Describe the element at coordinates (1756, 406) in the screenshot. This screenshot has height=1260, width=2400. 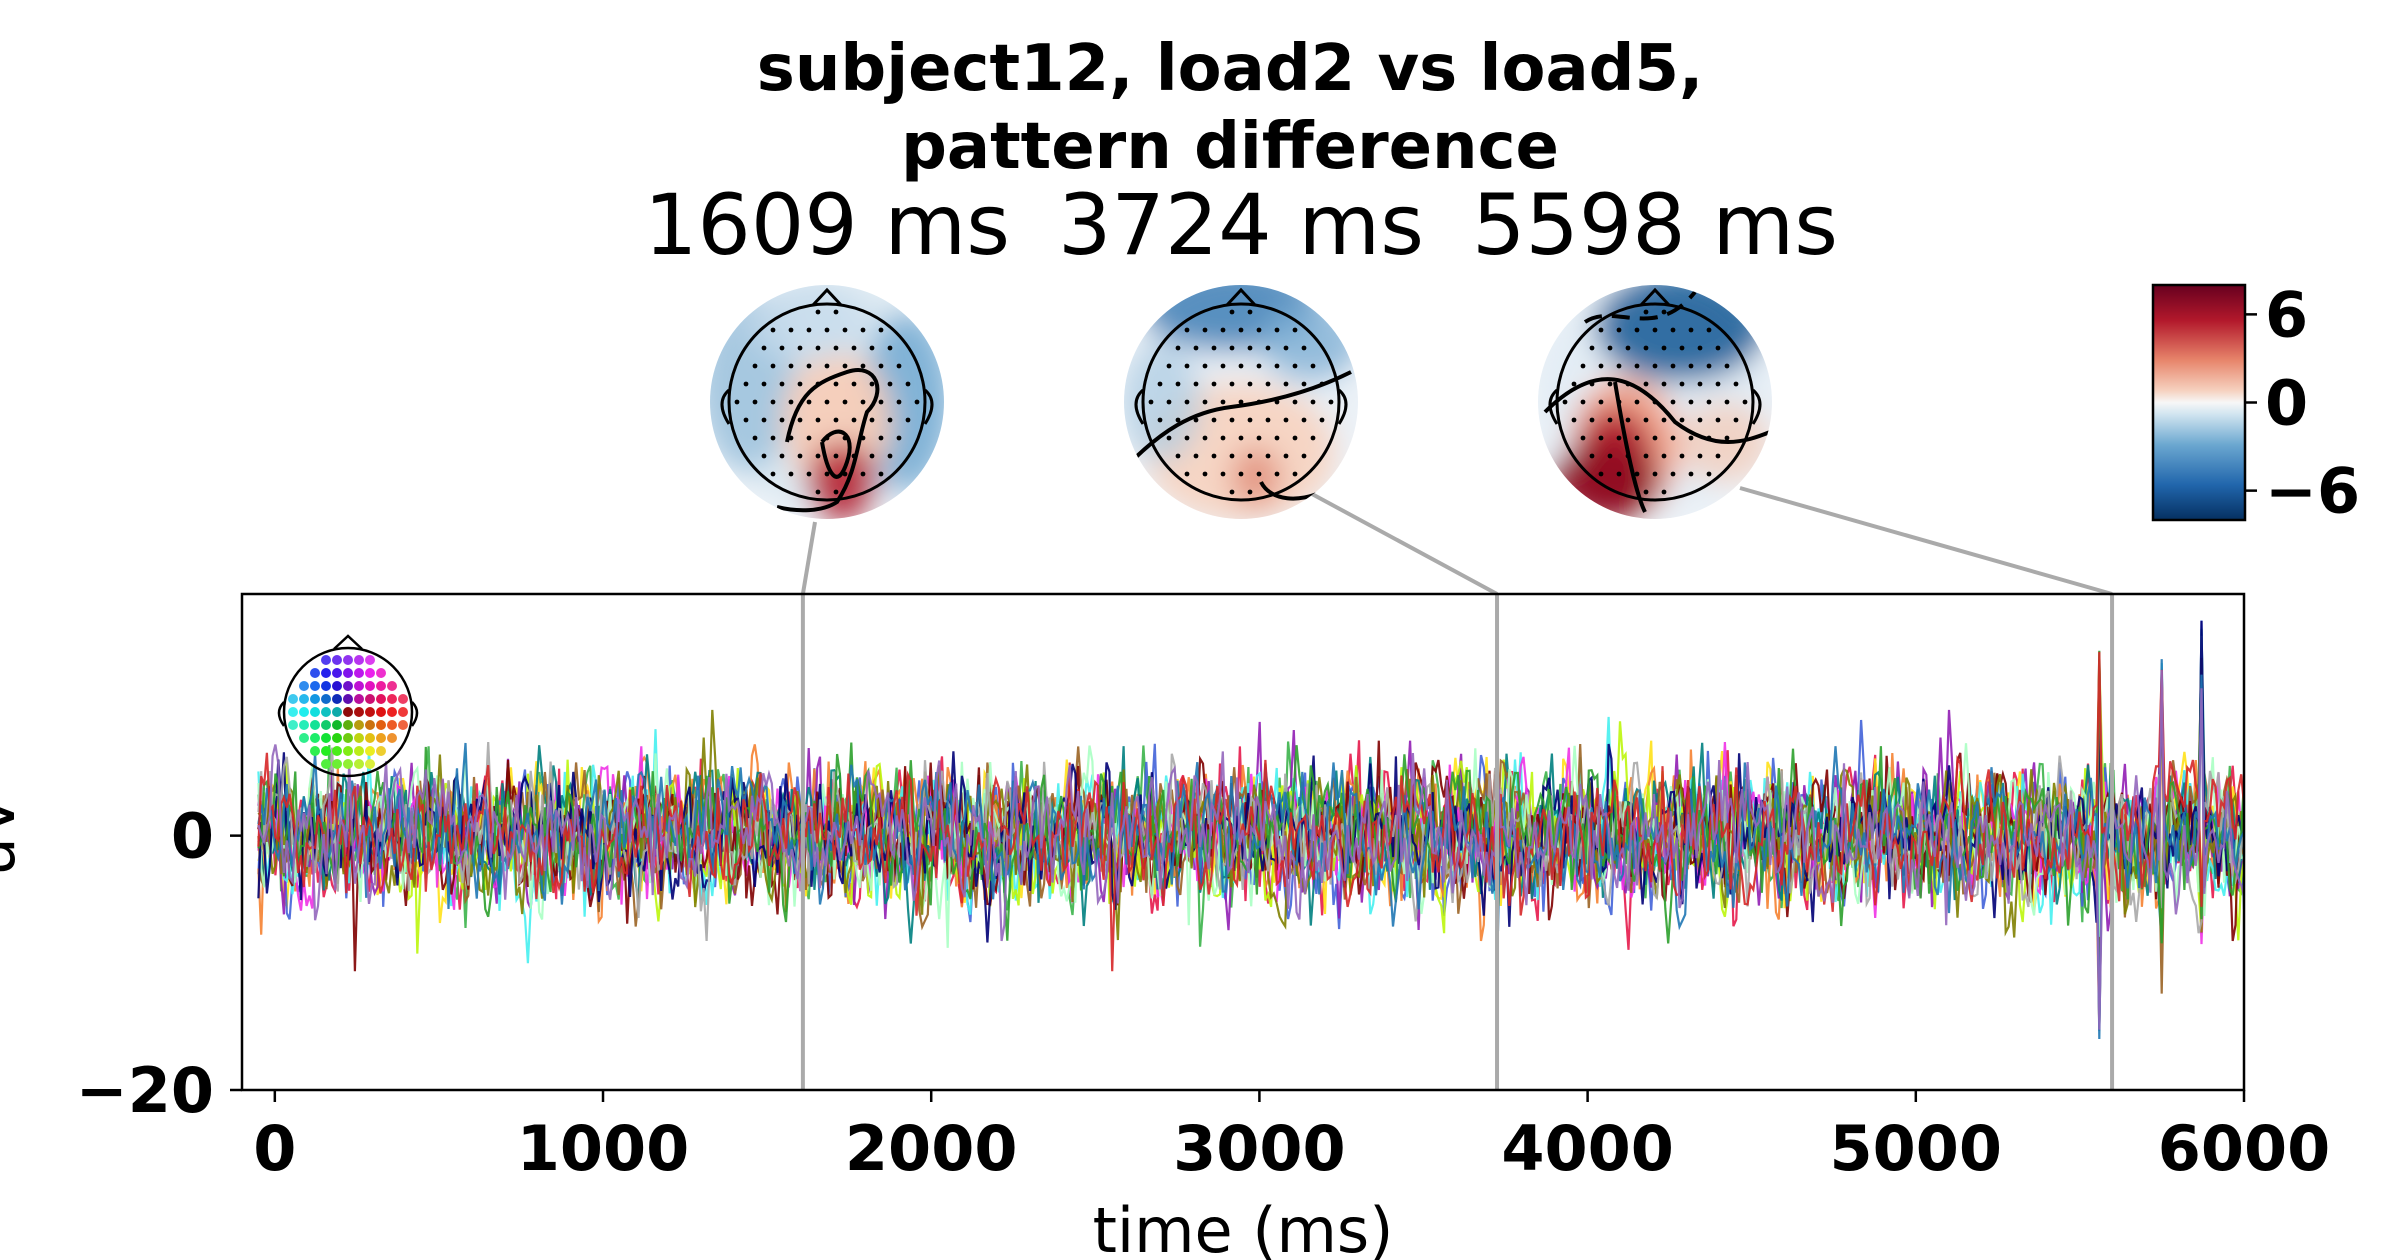
I see `ear-right` at that location.